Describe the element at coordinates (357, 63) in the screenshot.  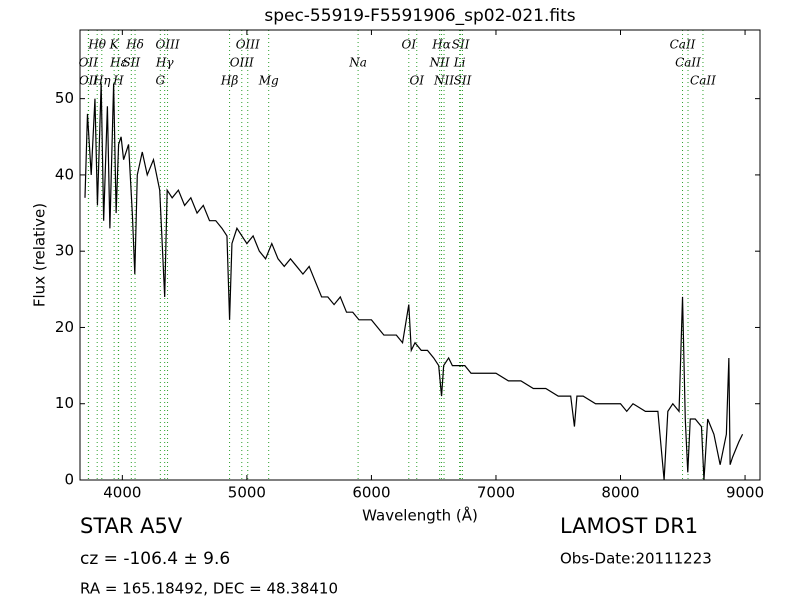
I see `spectral-line-label: Na` at that location.